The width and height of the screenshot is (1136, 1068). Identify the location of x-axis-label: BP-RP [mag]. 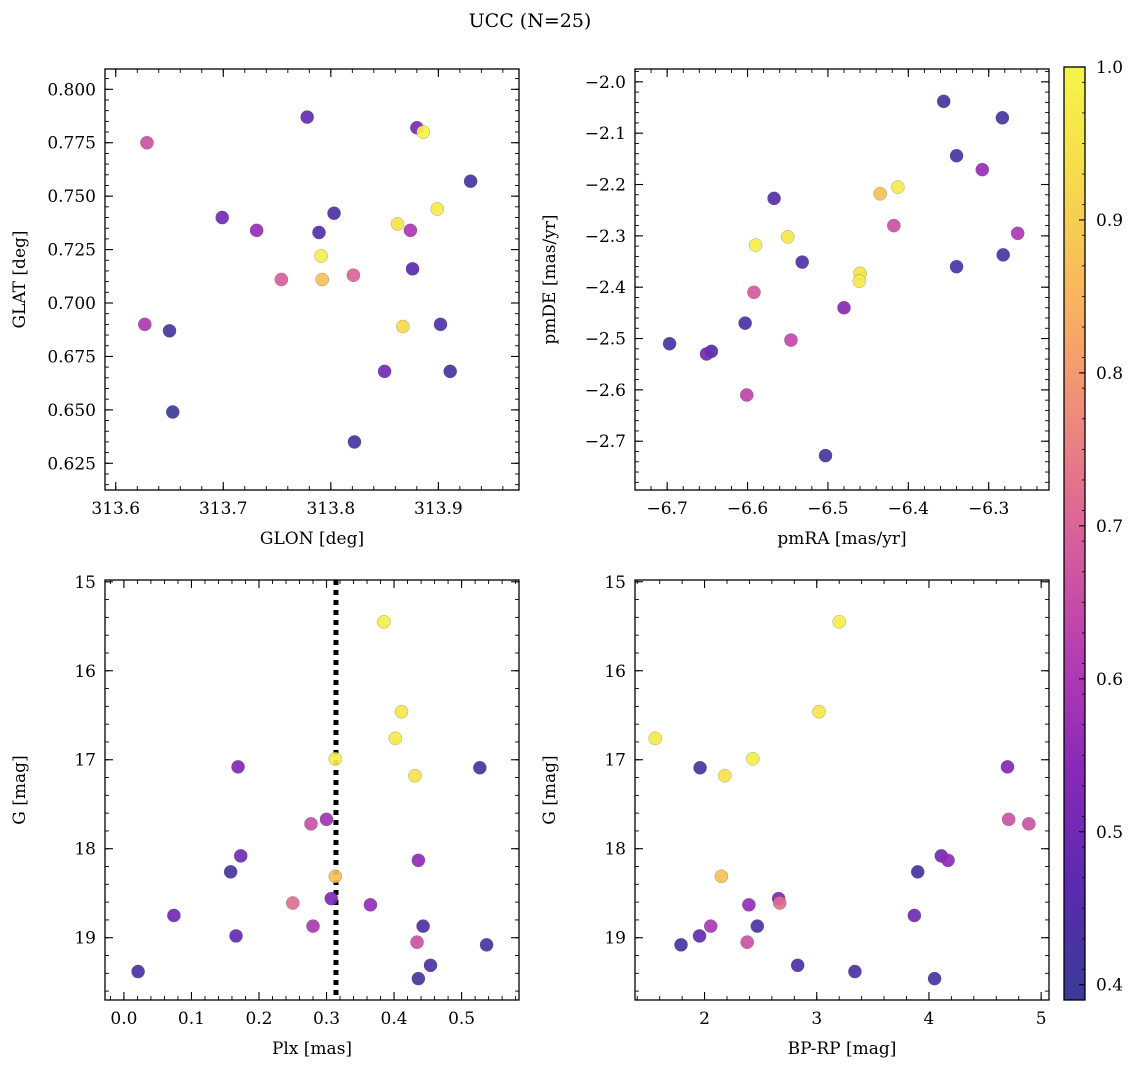
(842, 1049).